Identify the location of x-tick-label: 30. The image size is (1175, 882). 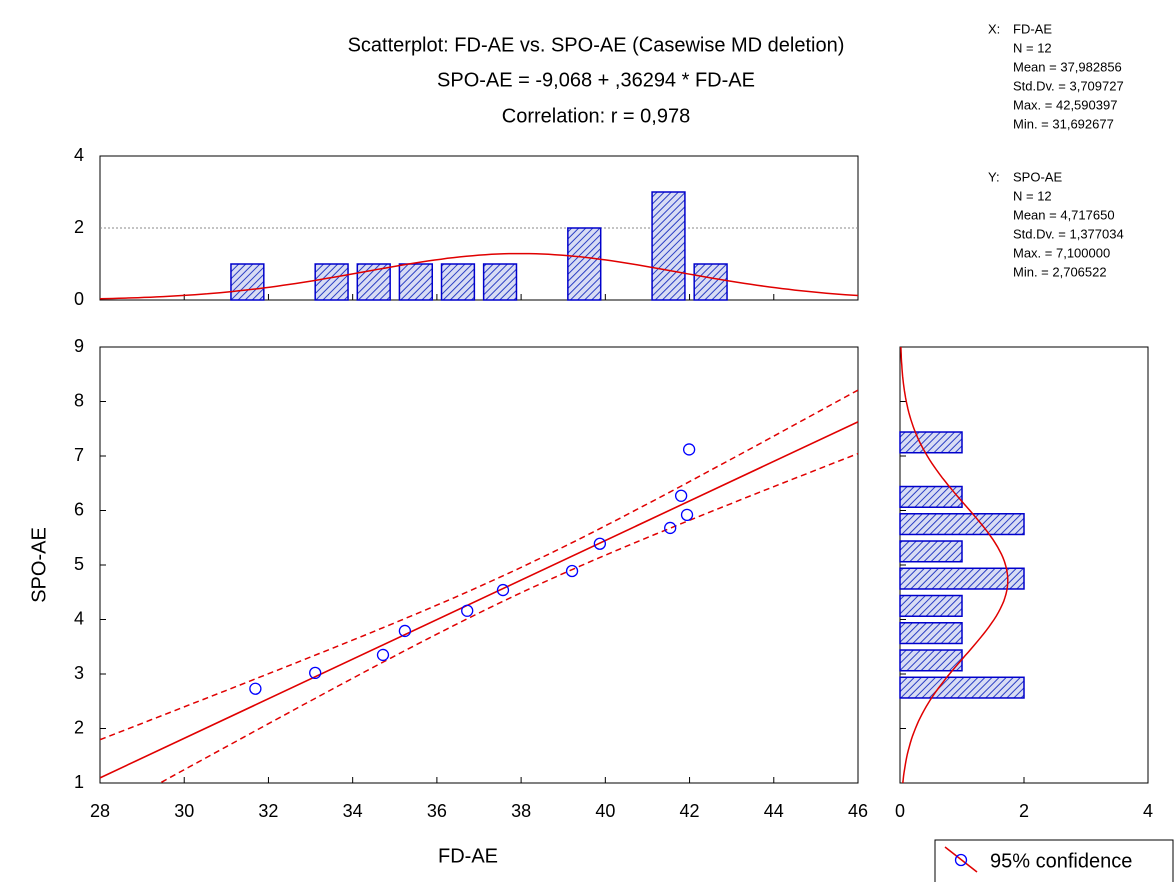
(184, 811).